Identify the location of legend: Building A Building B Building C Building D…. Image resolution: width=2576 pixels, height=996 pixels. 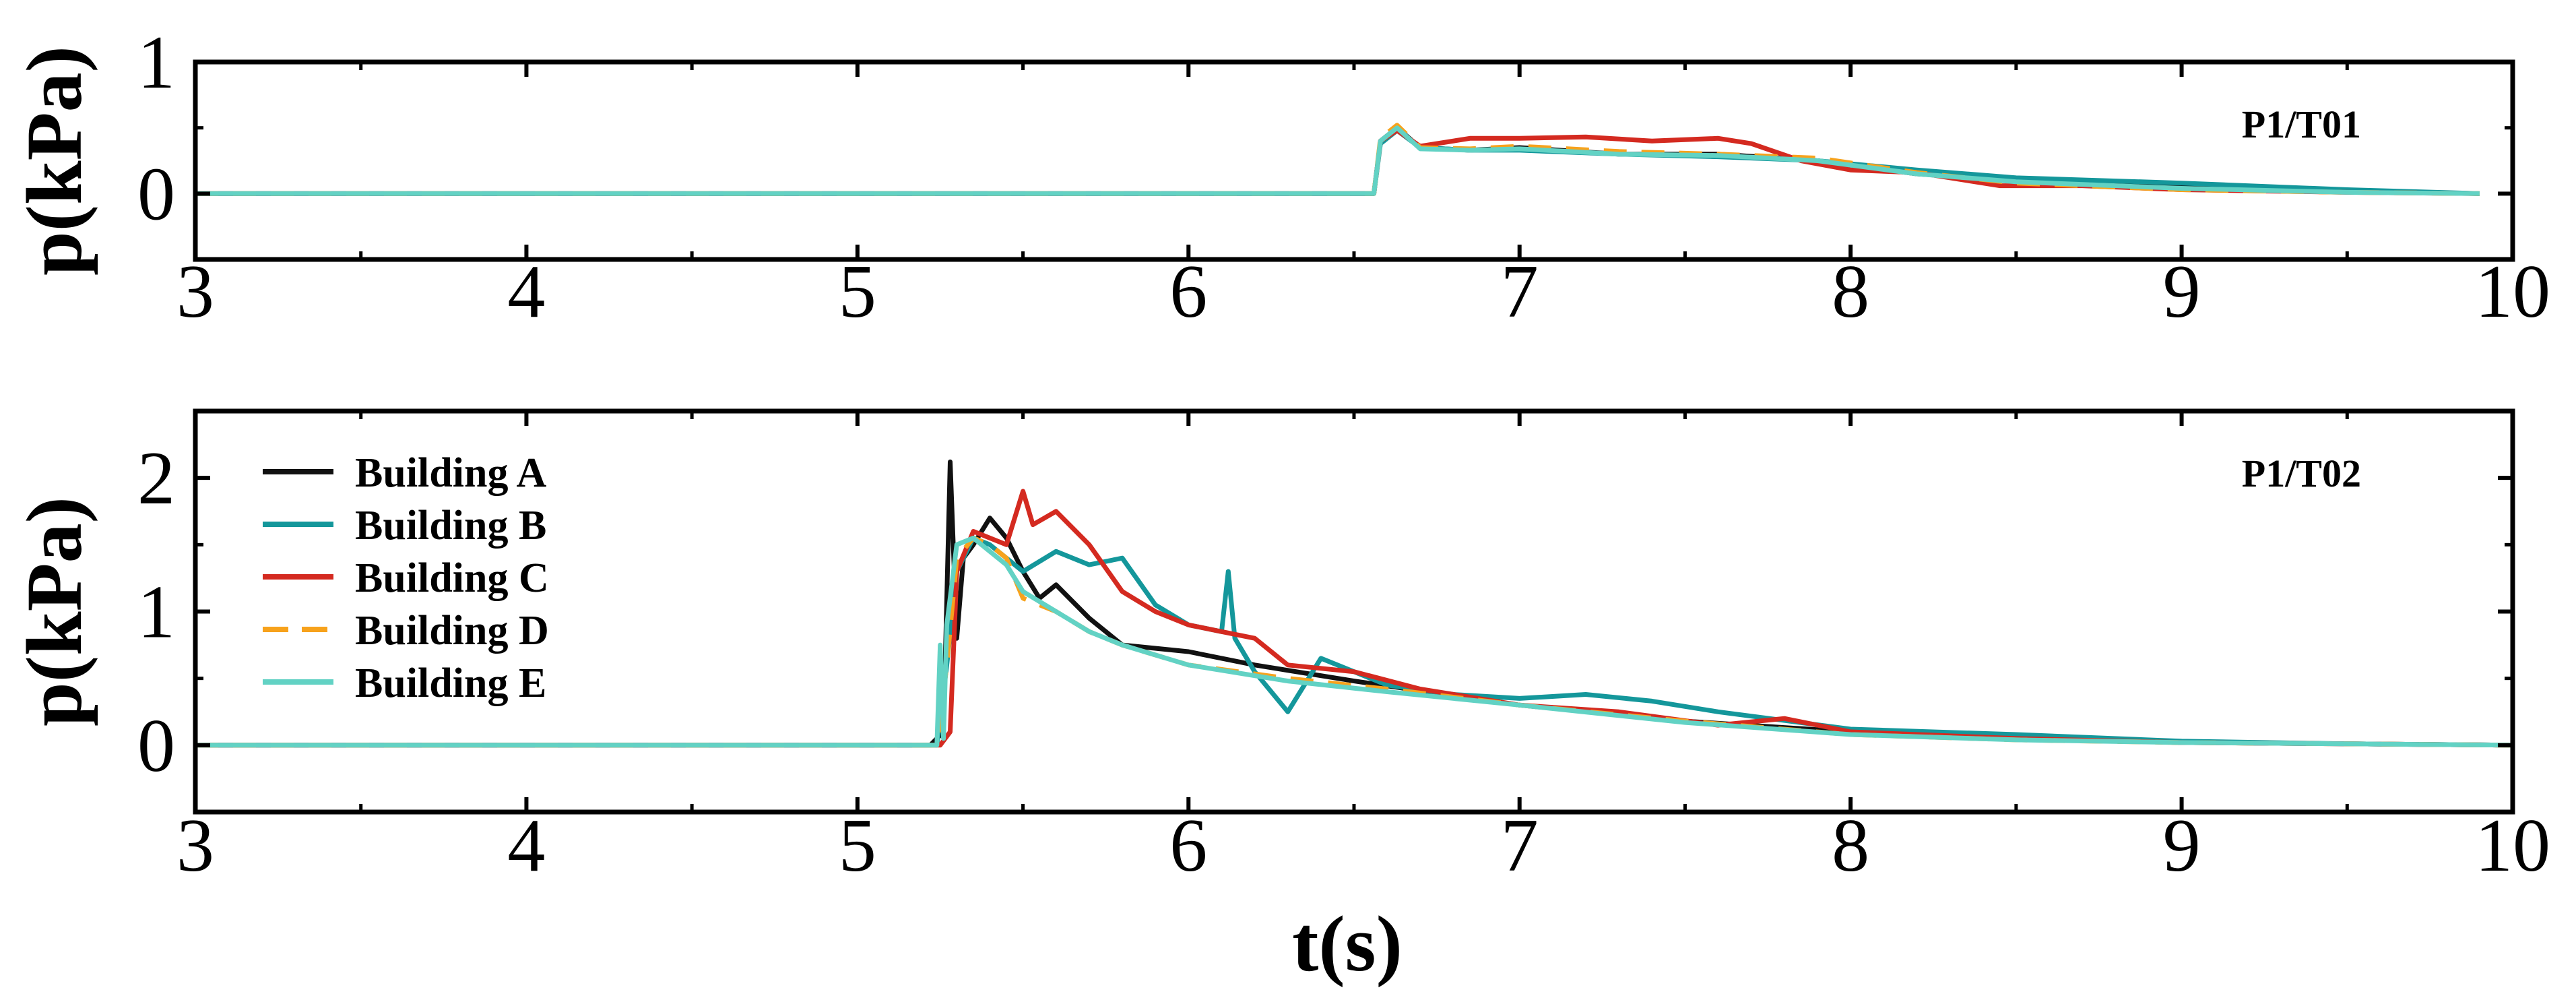
(406, 578).